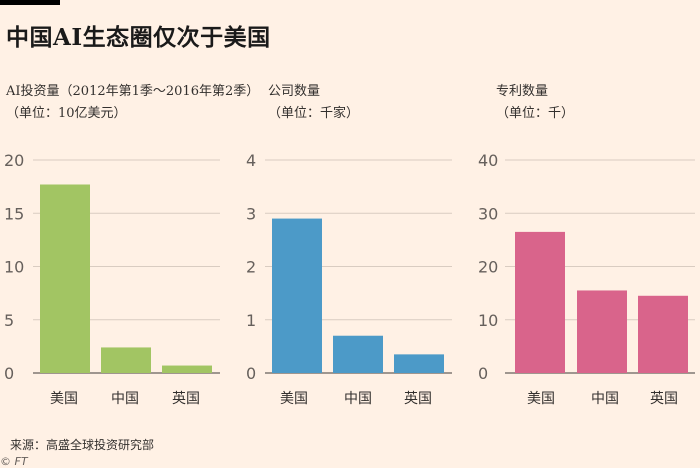  What do you see at coordinates (30, 2) in the screenshot?
I see `brand-bar` at bounding box center [30, 2].